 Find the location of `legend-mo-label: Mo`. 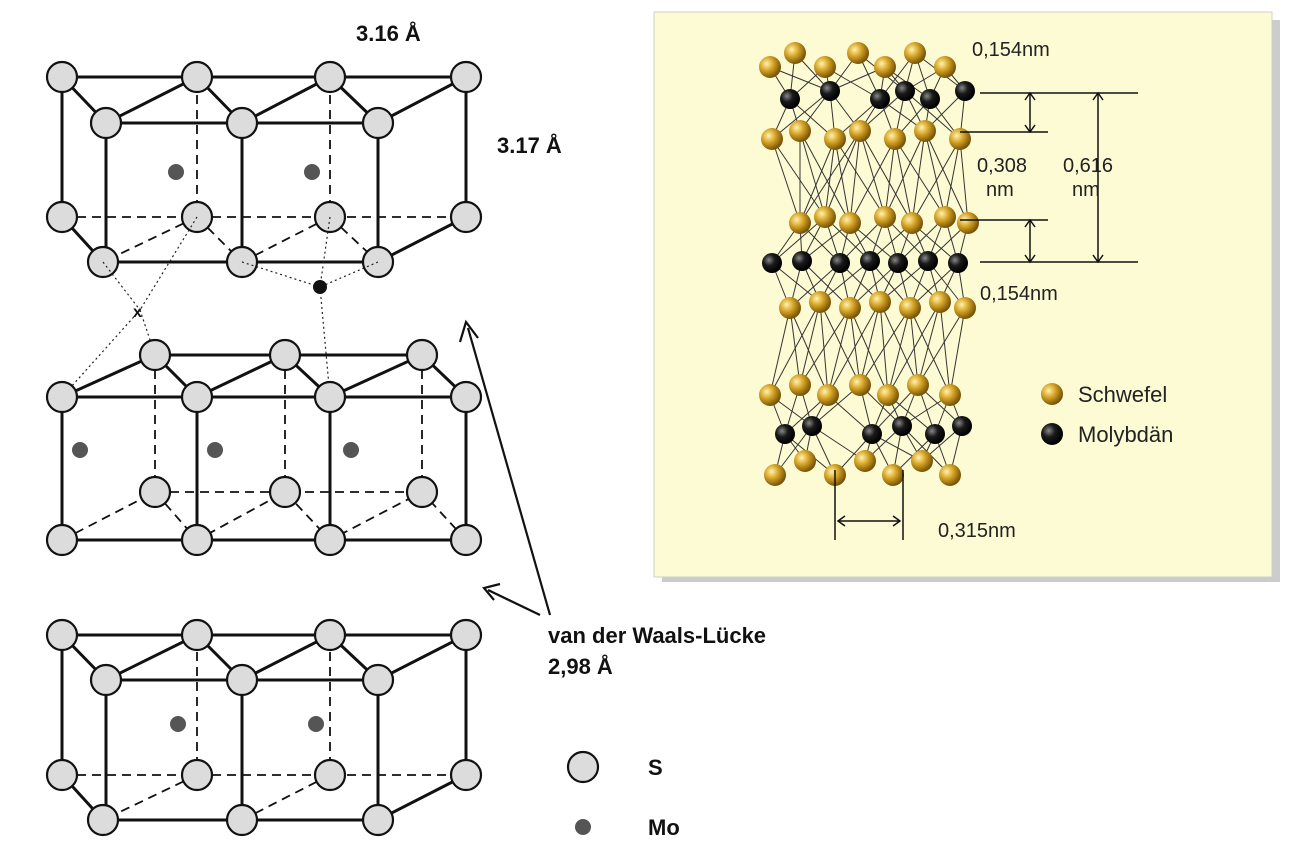

legend-mo-label: Mo is located at coordinates (664, 827).